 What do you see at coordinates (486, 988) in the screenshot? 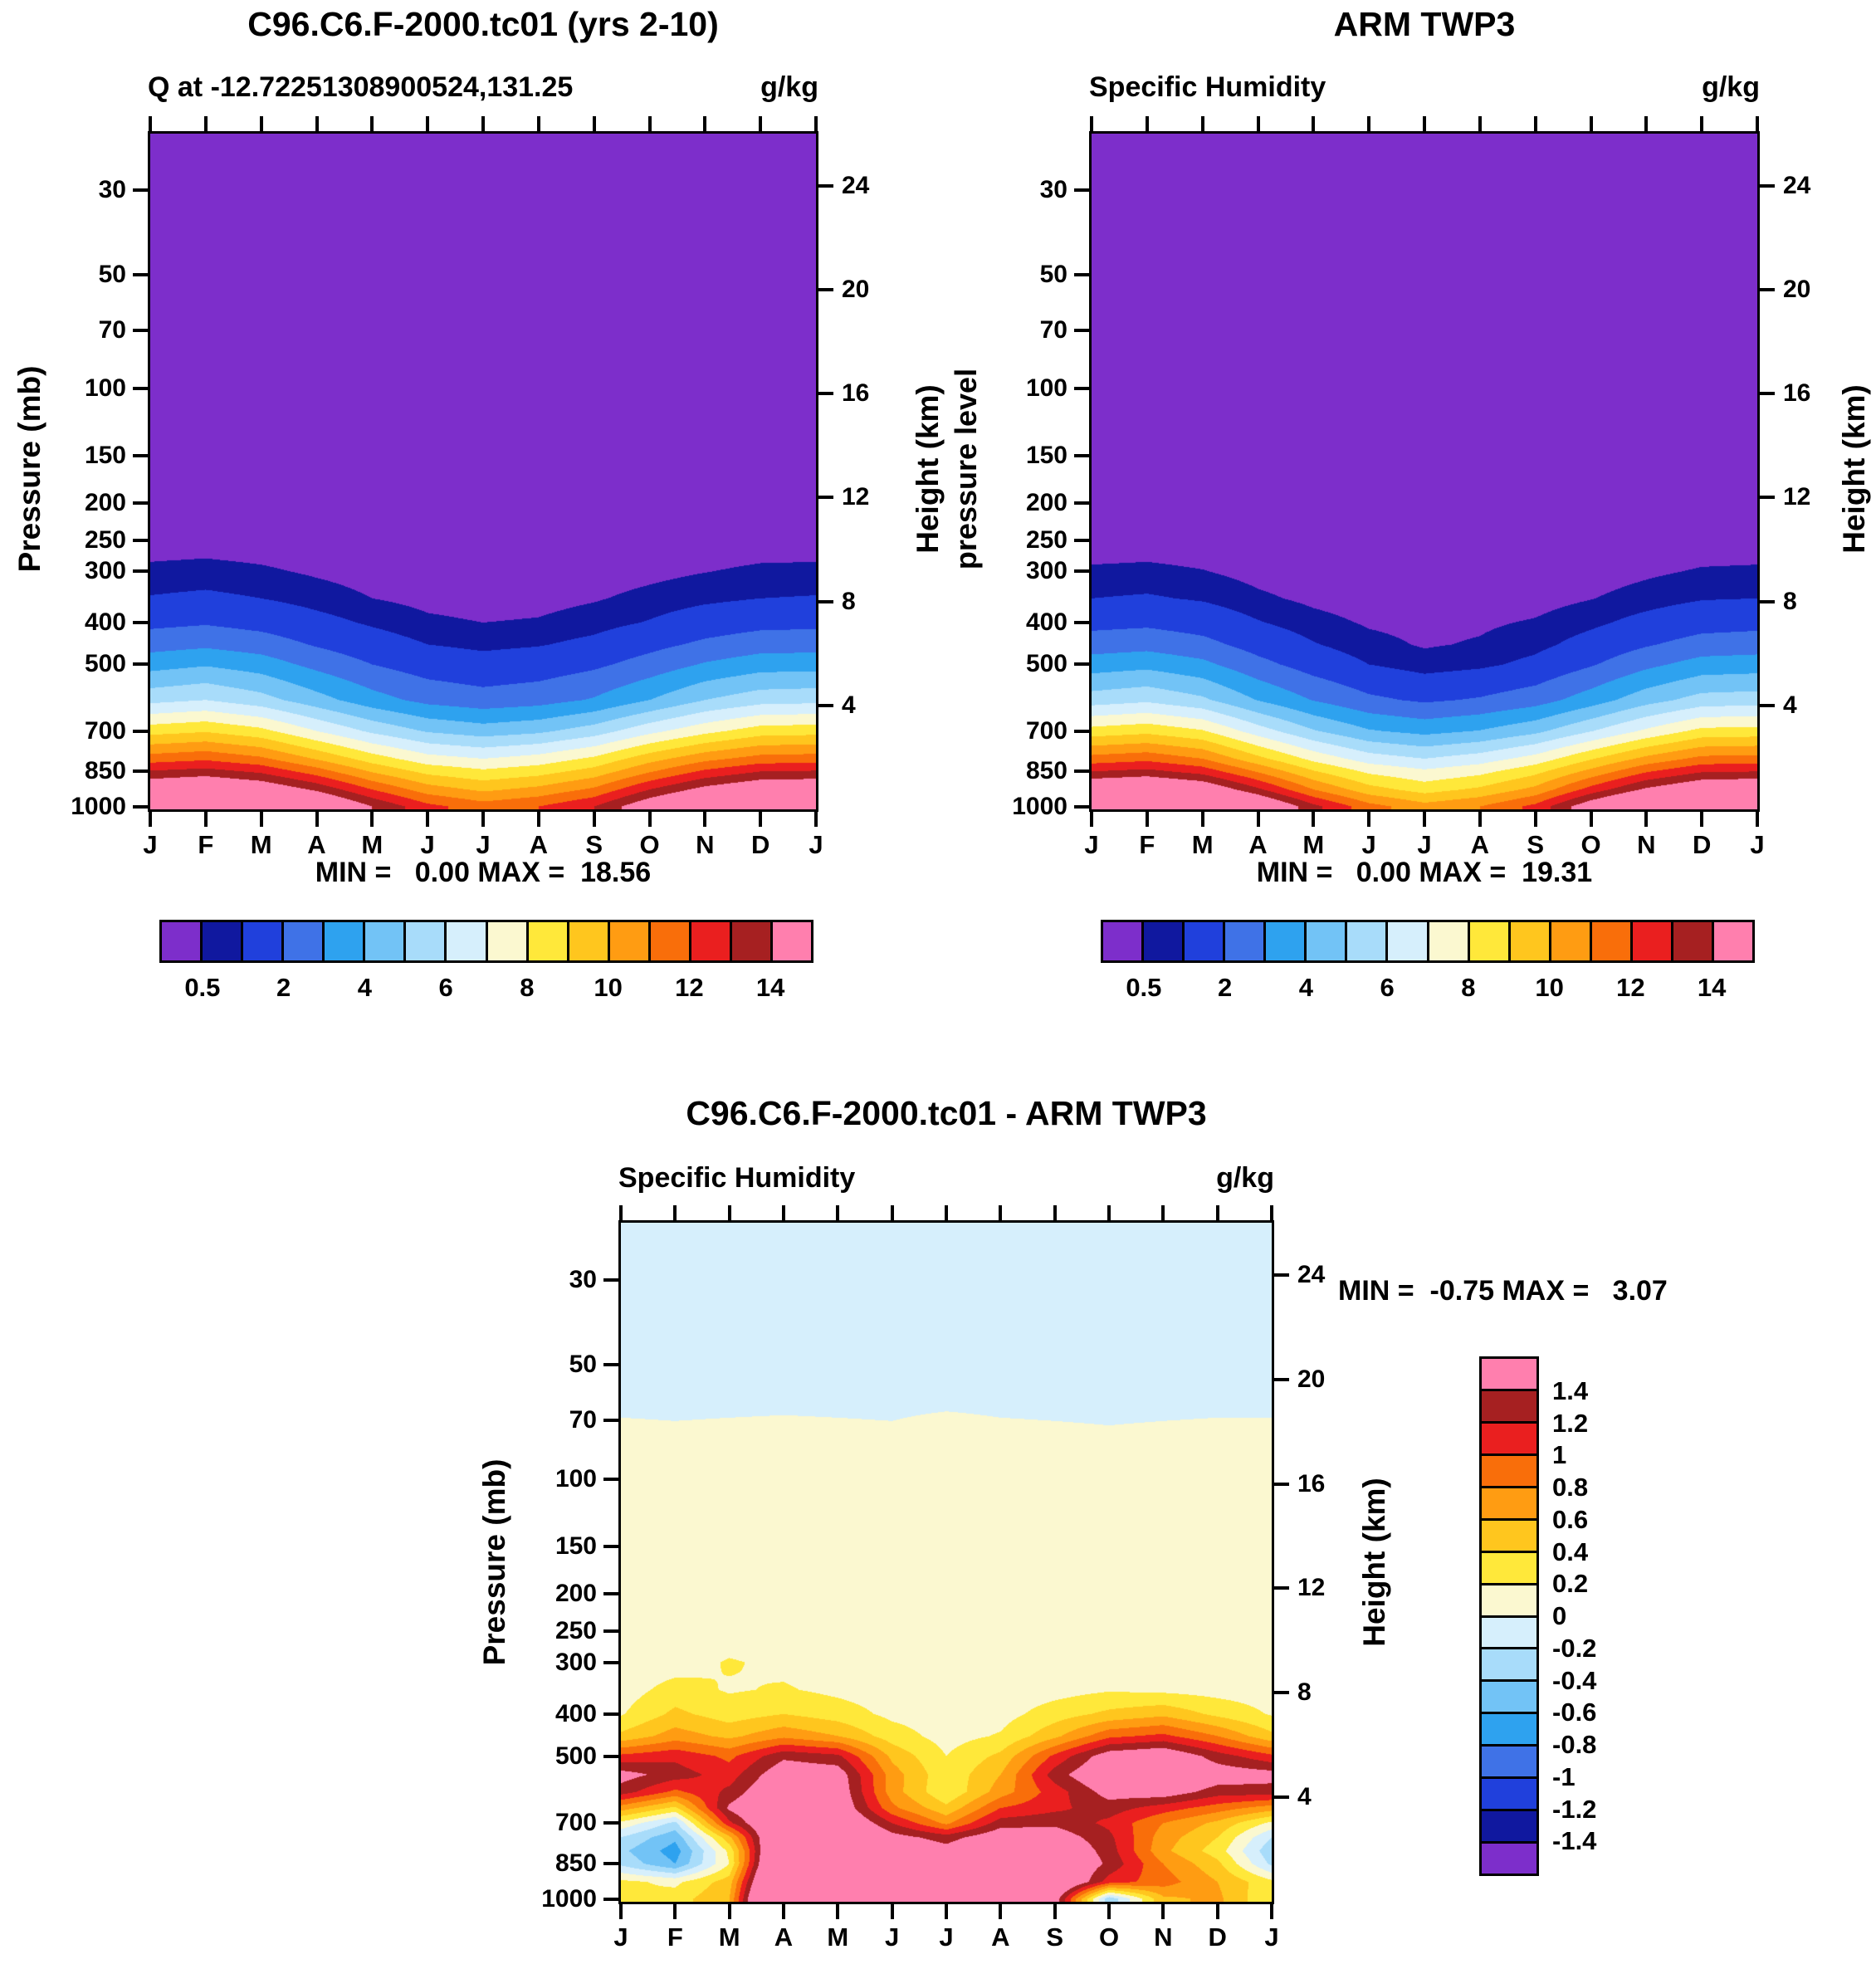
I see `model-colorbar-labels: 0.5 2 4 6 8 10 12 14` at bounding box center [486, 988].